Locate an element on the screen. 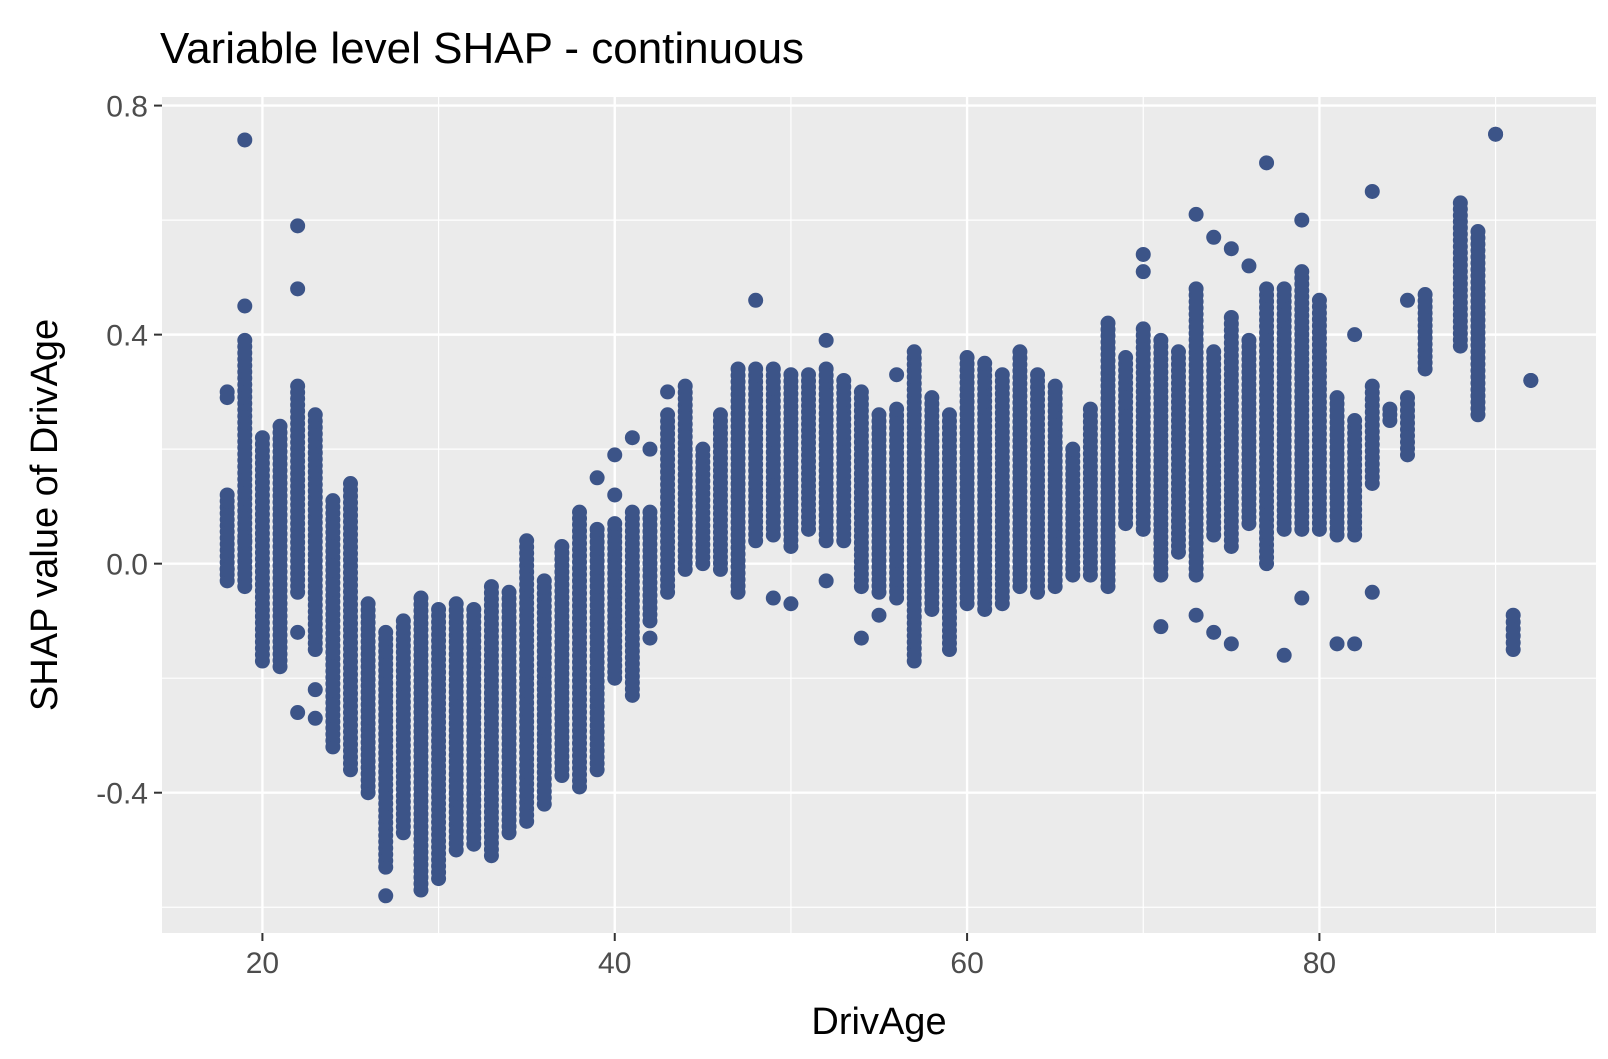  y-axis-title: SHAP value of DrivAge is located at coordinates (45, 515).